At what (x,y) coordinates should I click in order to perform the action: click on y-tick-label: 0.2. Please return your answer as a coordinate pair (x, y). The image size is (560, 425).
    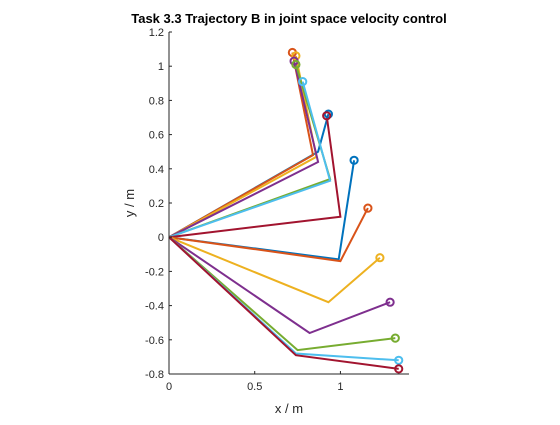
    Looking at the image, I should click on (156, 204).